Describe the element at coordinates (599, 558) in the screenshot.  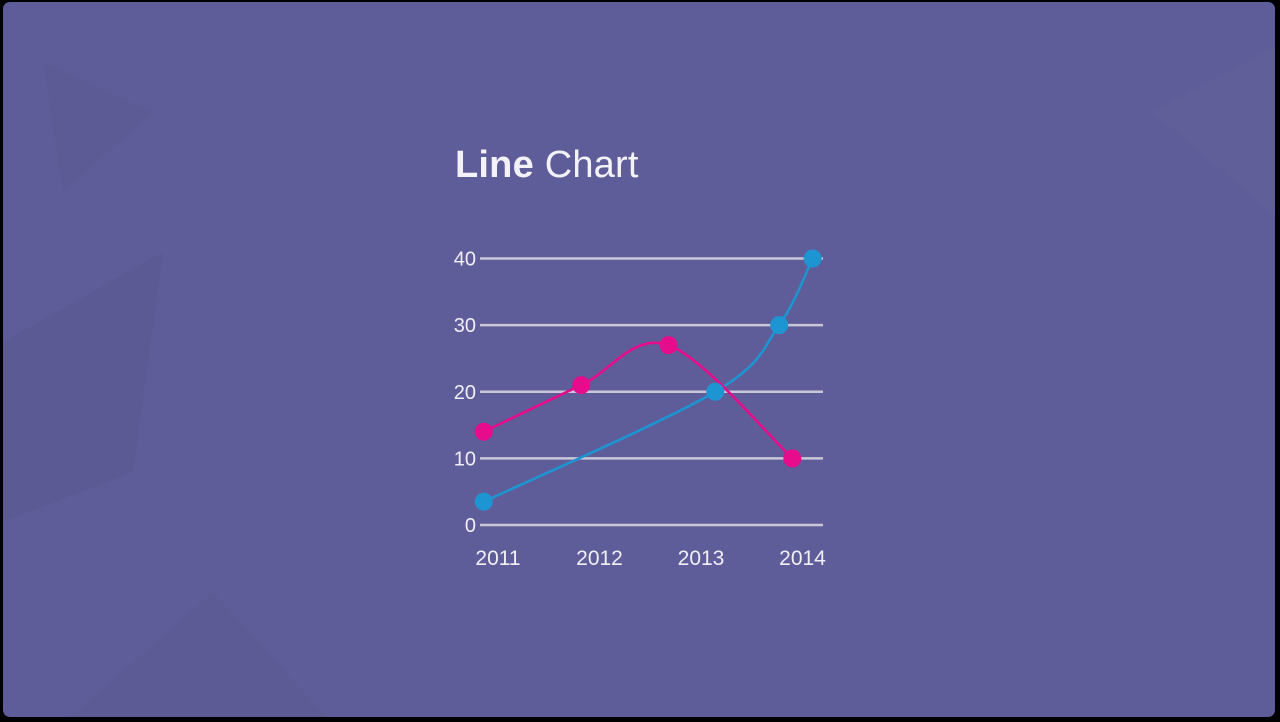
I see `x-tick-label: 2012` at that location.